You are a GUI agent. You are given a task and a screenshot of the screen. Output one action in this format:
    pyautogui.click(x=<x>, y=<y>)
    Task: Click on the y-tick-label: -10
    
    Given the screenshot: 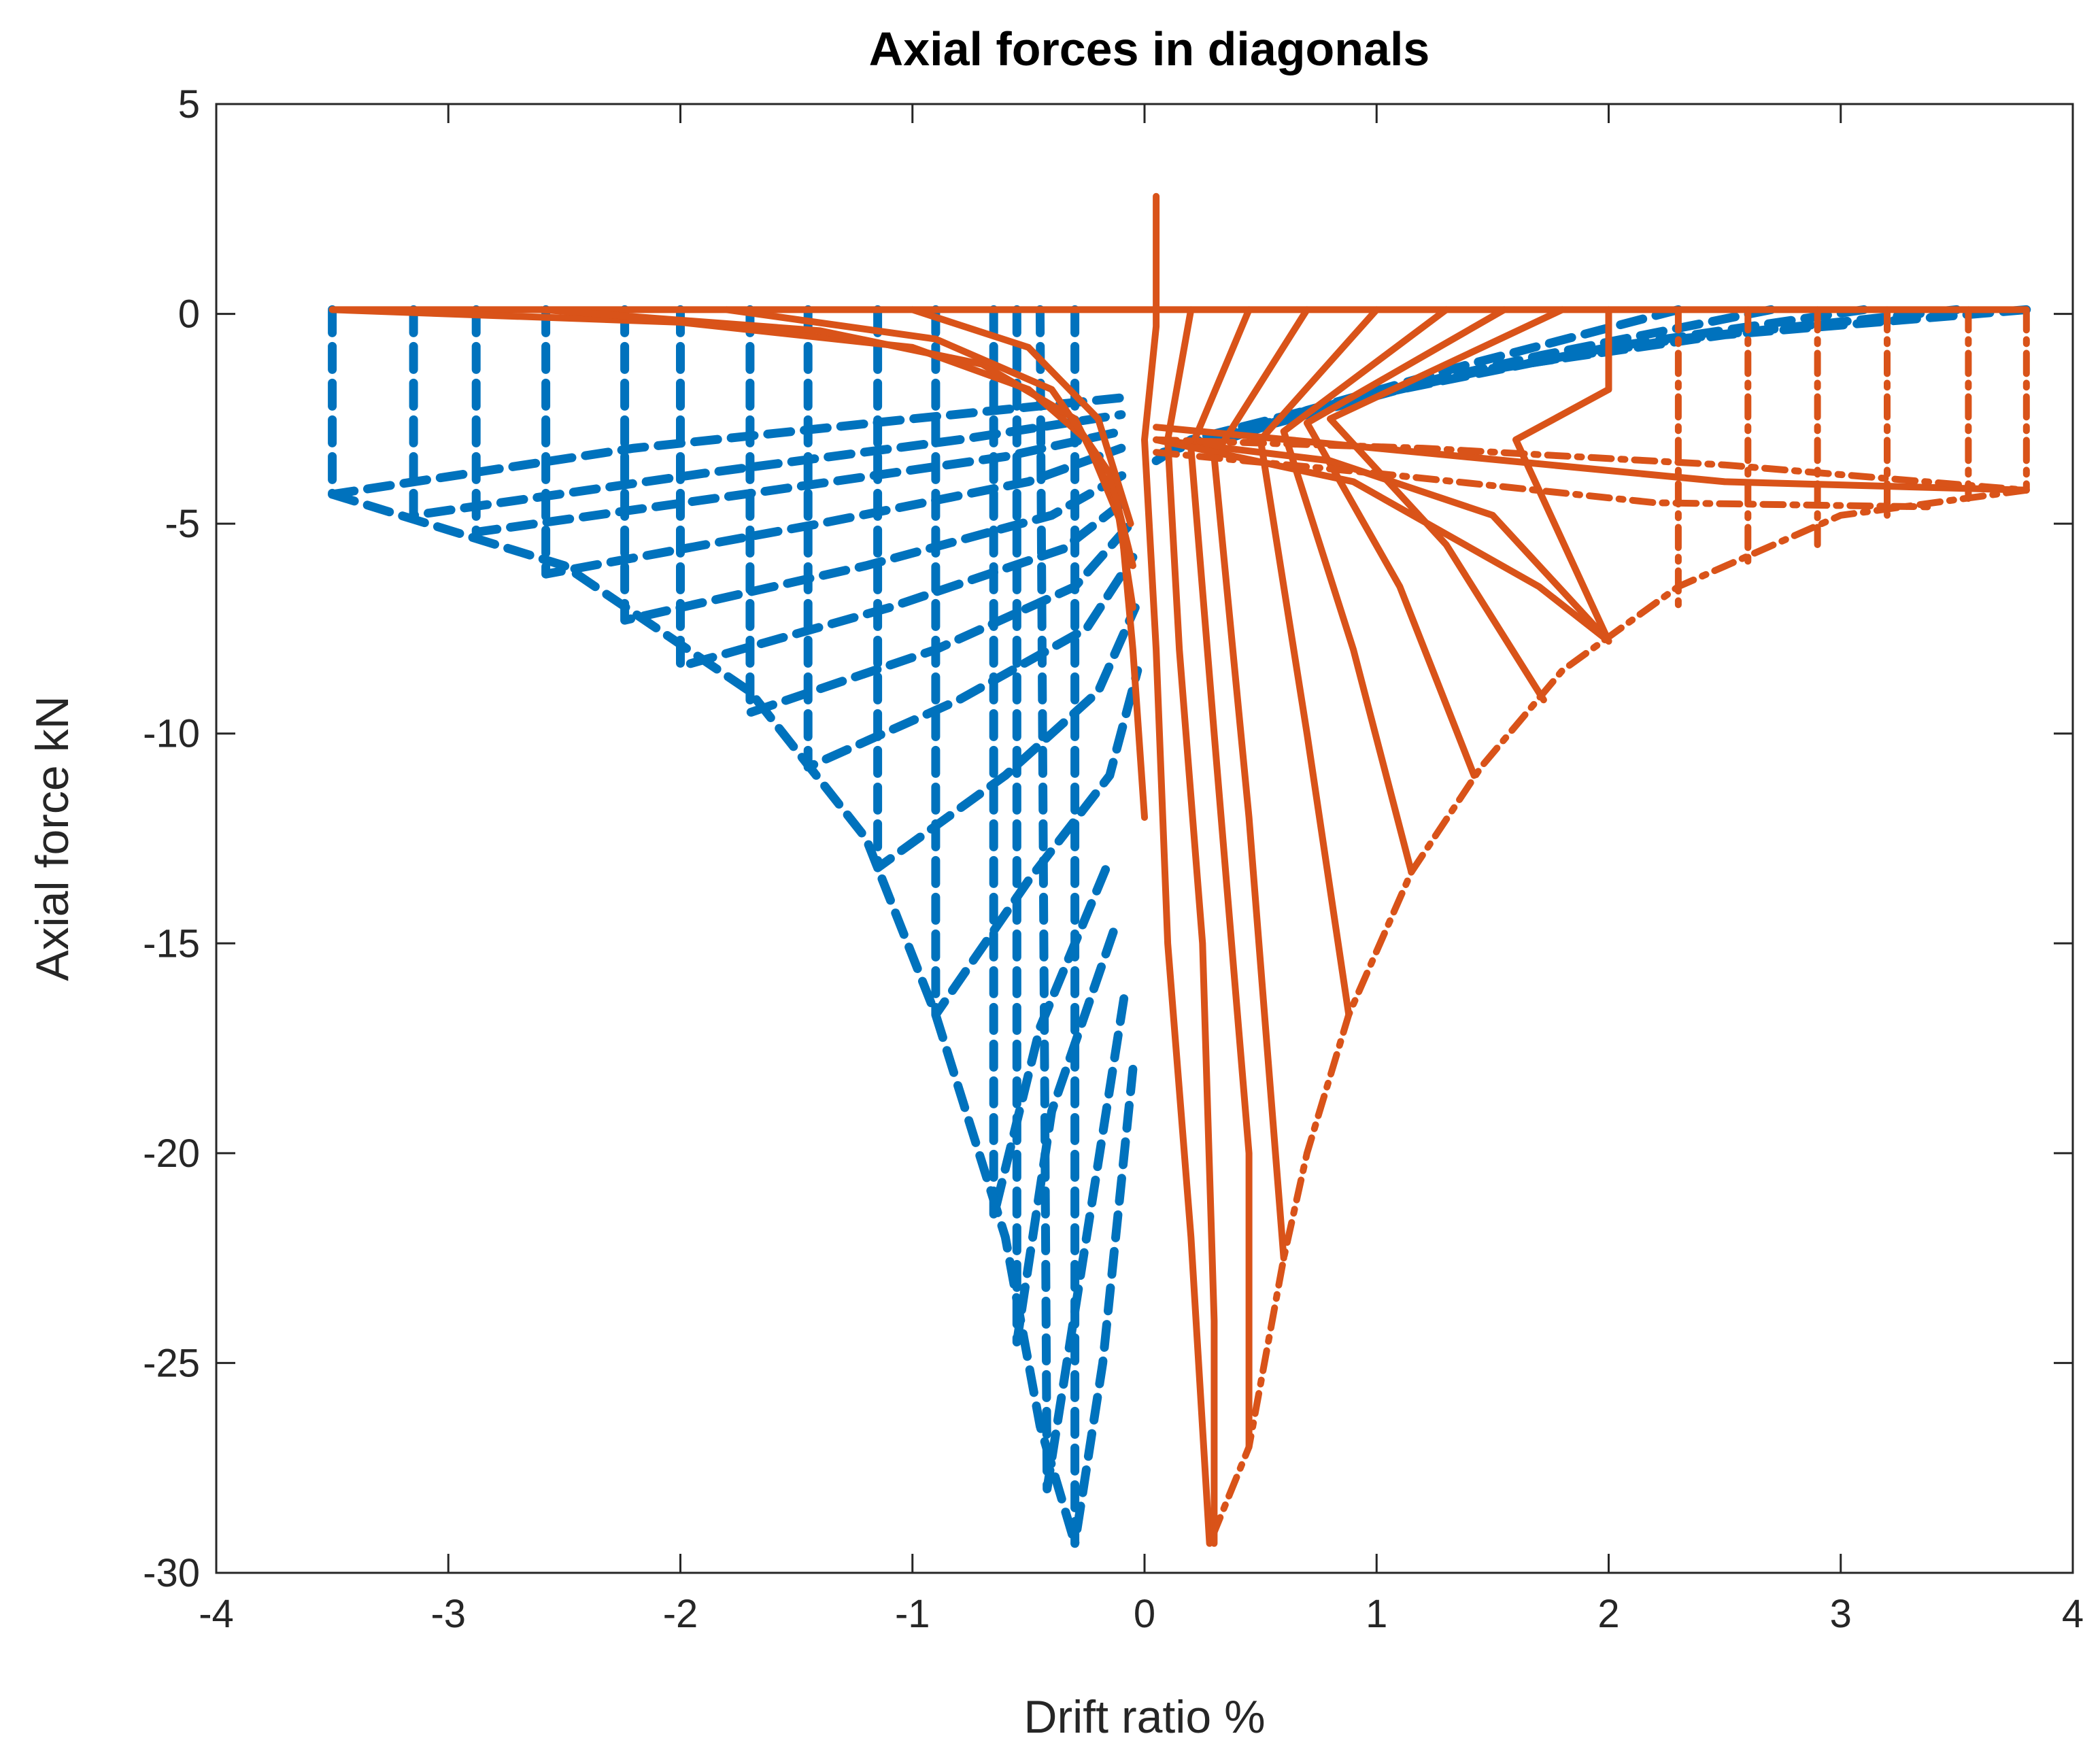 What is the action you would take?
    pyautogui.click(x=171, y=734)
    